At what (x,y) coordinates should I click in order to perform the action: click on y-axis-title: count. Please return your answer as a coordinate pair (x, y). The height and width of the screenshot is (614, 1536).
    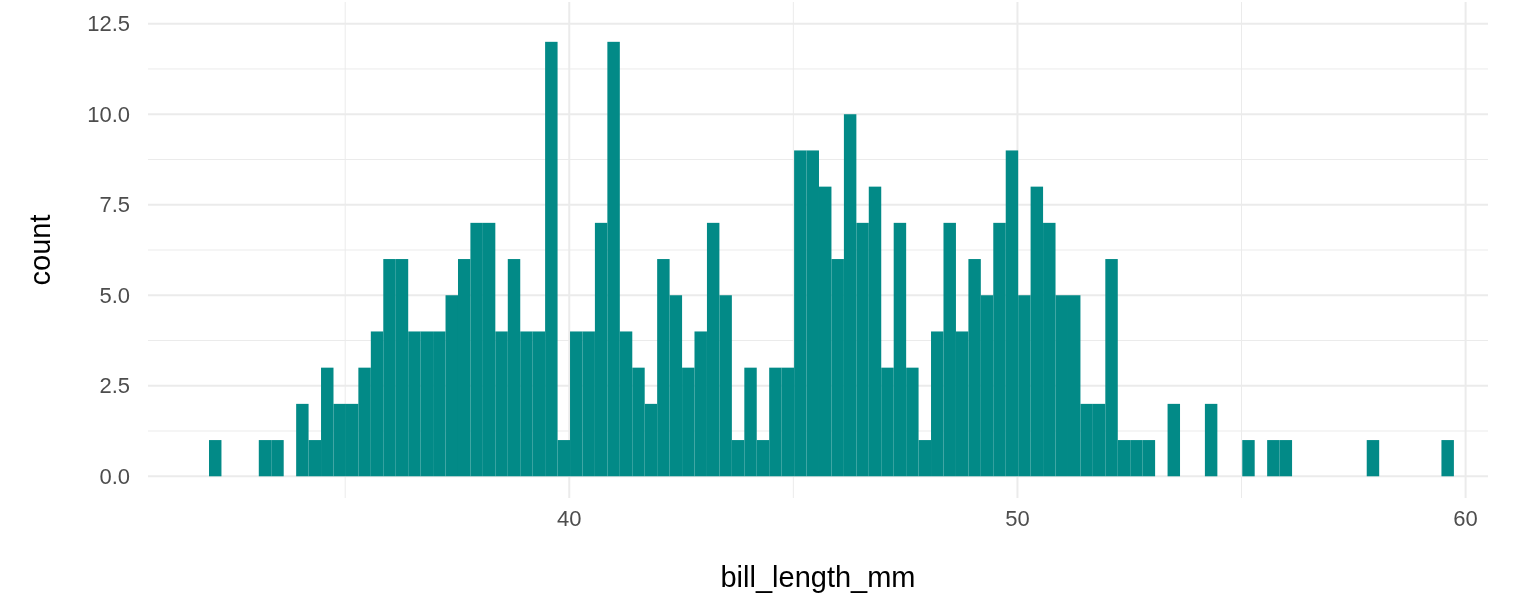
    Looking at the image, I should click on (40, 250).